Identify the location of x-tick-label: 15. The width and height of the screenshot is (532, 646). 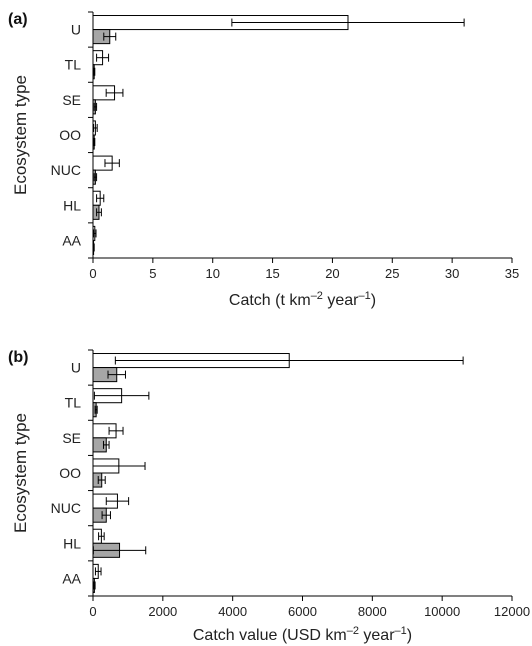
(272, 273).